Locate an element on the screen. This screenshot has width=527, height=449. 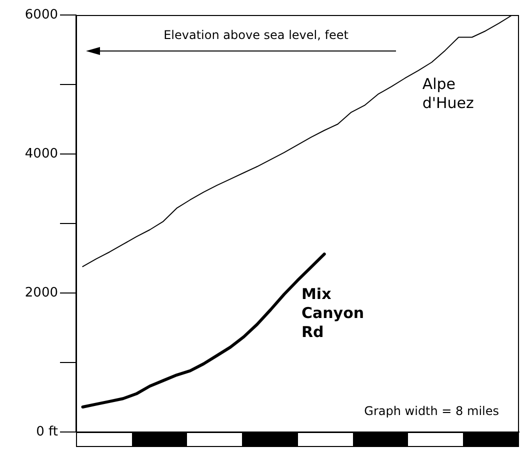
y-tick-label: 0 ft is located at coordinates (47, 432).